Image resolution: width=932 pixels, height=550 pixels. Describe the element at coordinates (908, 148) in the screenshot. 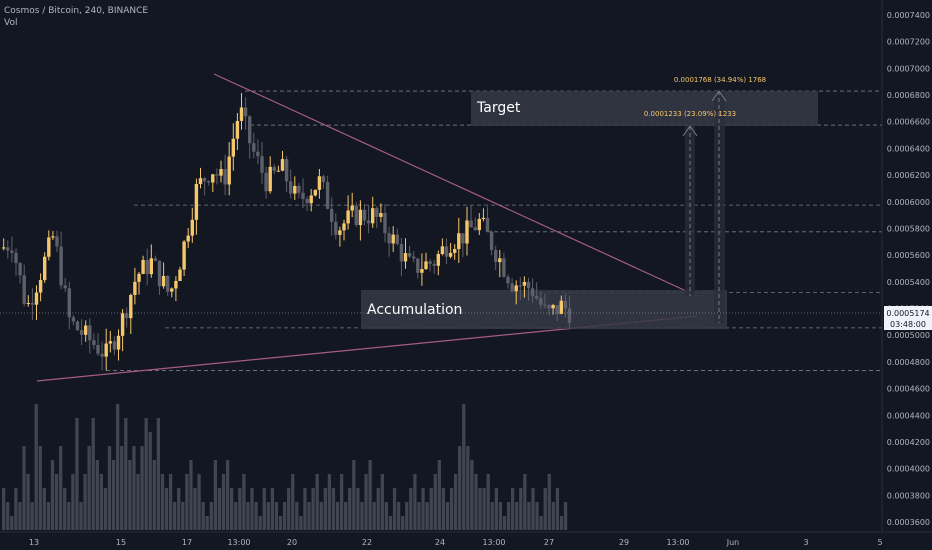

I see `price-tick-label: 0.0006400` at that location.